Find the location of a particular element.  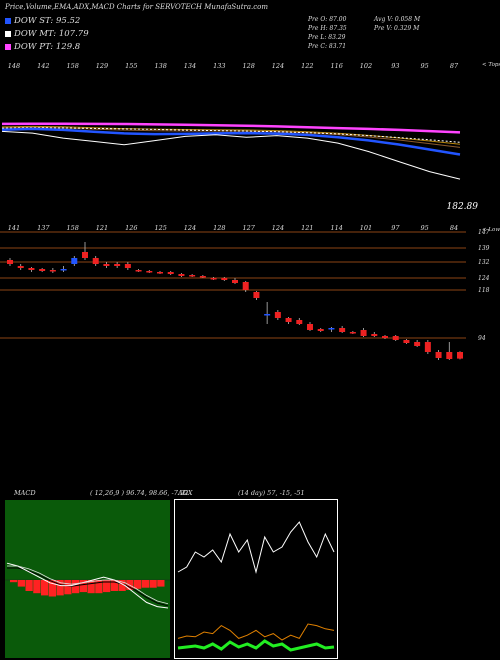

top-label-13: 93 is located at coordinates (395, 66).